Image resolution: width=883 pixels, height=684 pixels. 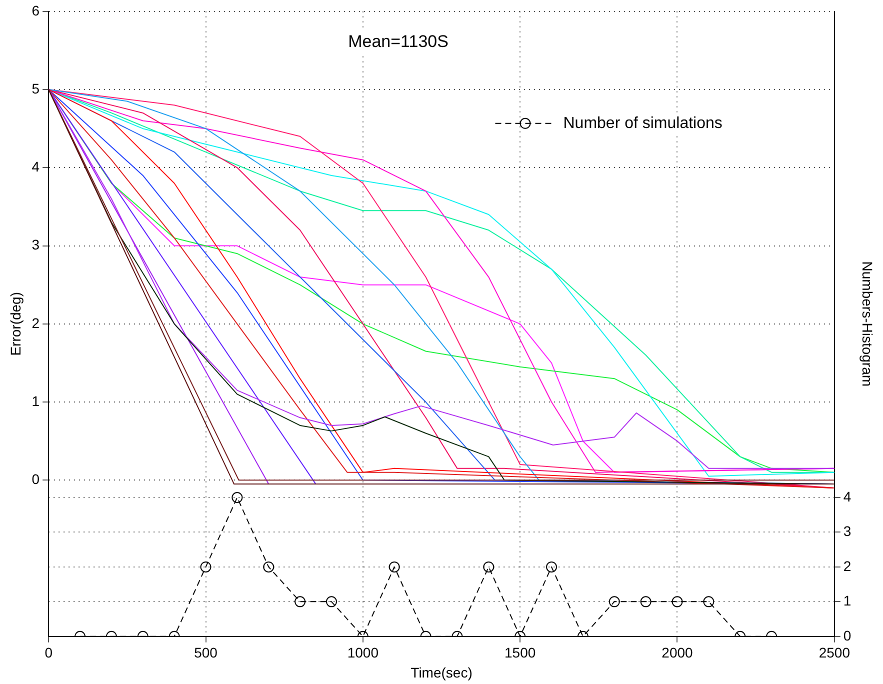 What do you see at coordinates (441, 672) in the screenshot?
I see `x-axis-title: Time(sec)` at bounding box center [441, 672].